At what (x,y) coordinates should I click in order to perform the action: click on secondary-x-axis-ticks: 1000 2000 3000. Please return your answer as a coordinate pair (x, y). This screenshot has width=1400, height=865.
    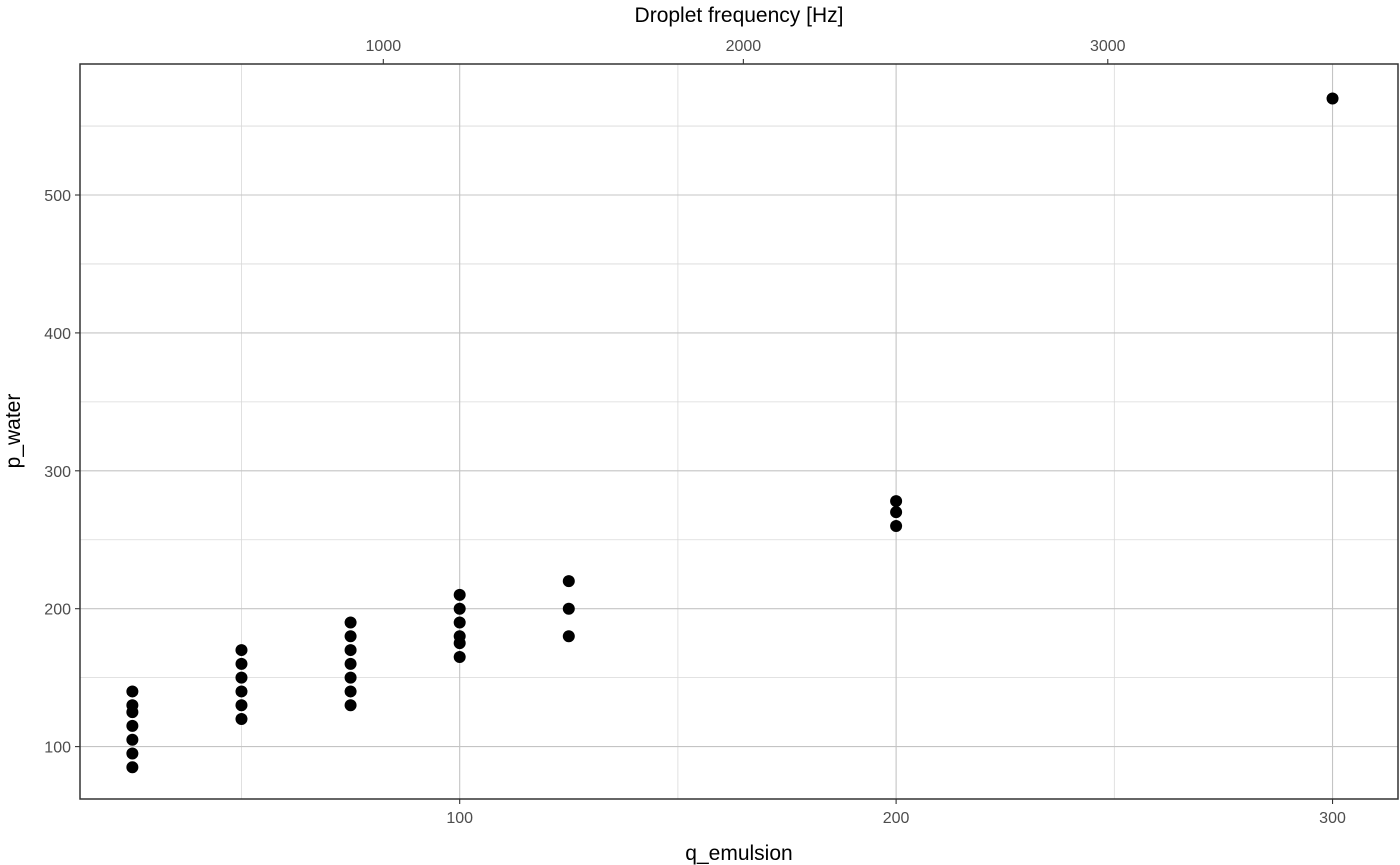
    Looking at the image, I should click on (746, 51).